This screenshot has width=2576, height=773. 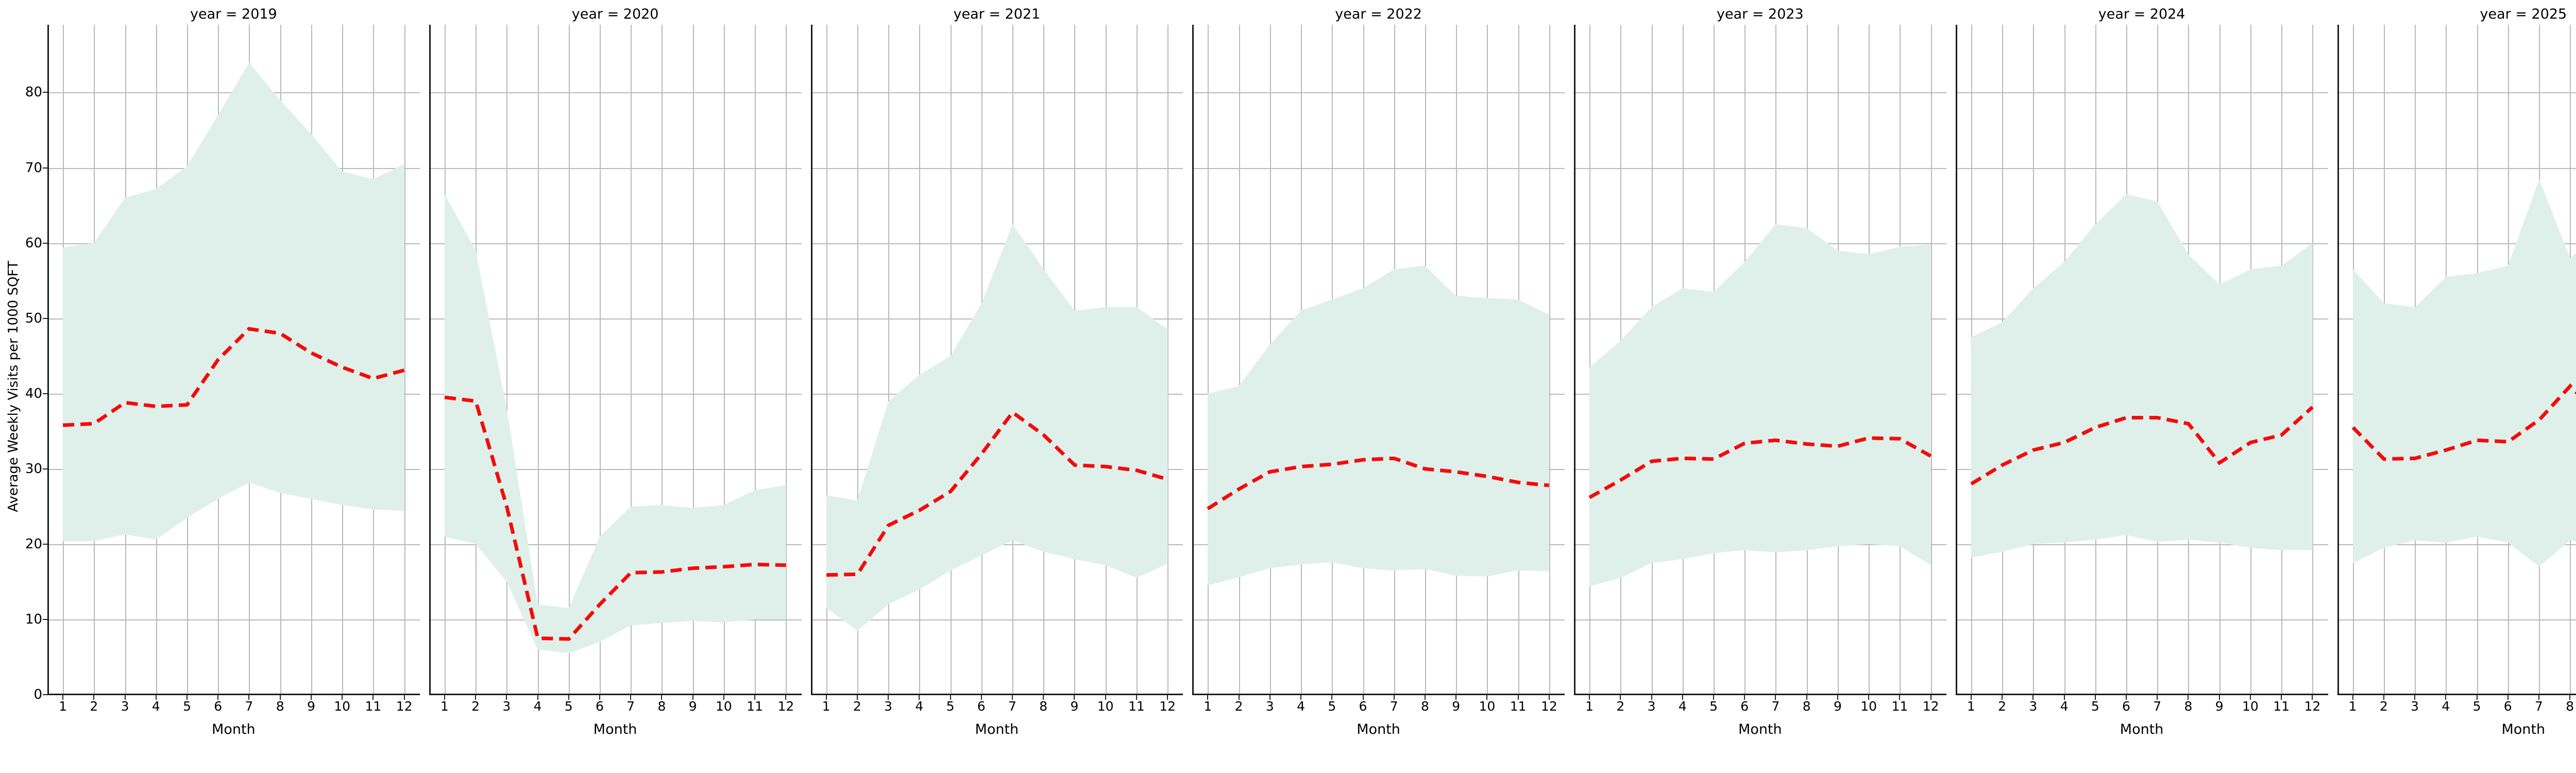 I want to click on facet-panel-2020: year = 2020 1 2 3 4 5 6 7 8 9 10 11 12 Month, so click(x=615, y=386).